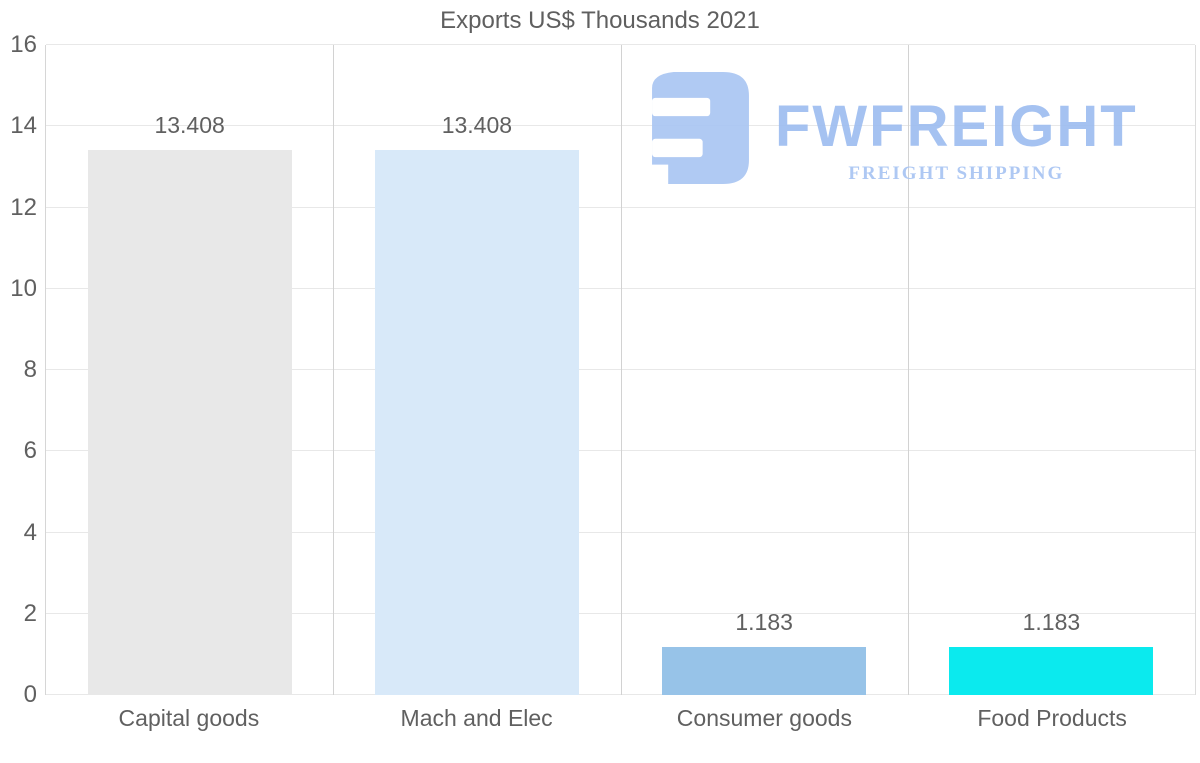  What do you see at coordinates (23, 44) in the screenshot?
I see `y-tick-label: 16` at bounding box center [23, 44].